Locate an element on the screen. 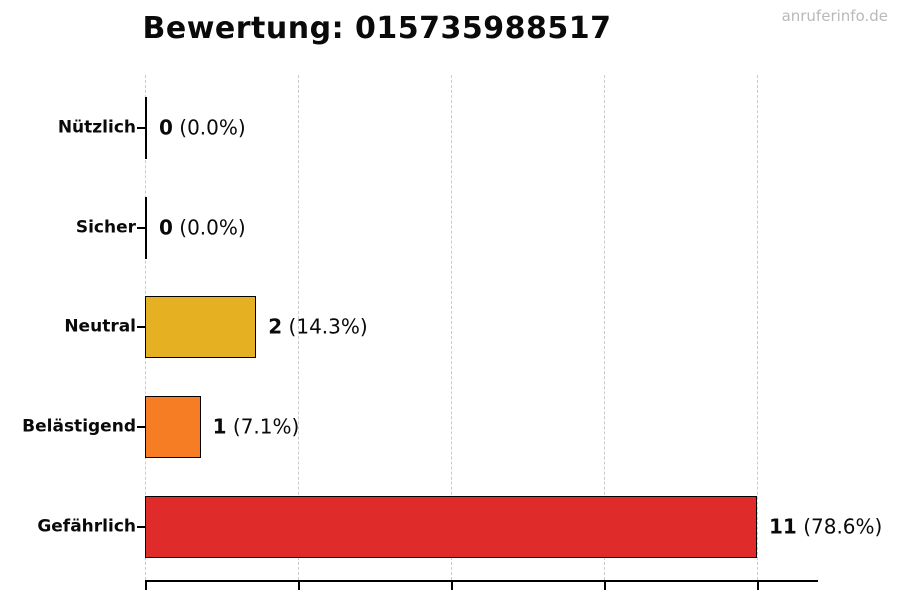 The height and width of the screenshot is (600, 900). value-count: 11 is located at coordinates (783, 526).